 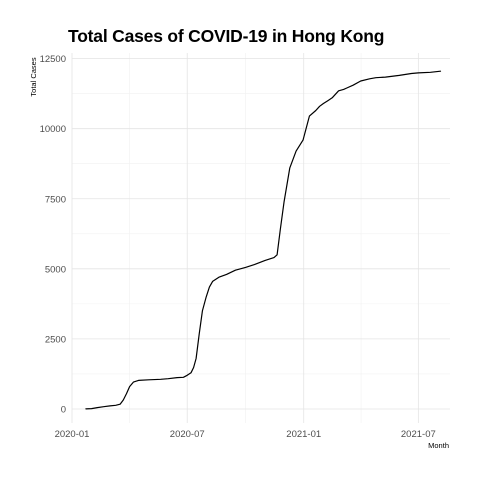 I want to click on x-axis-label: Month, so click(x=438, y=445).